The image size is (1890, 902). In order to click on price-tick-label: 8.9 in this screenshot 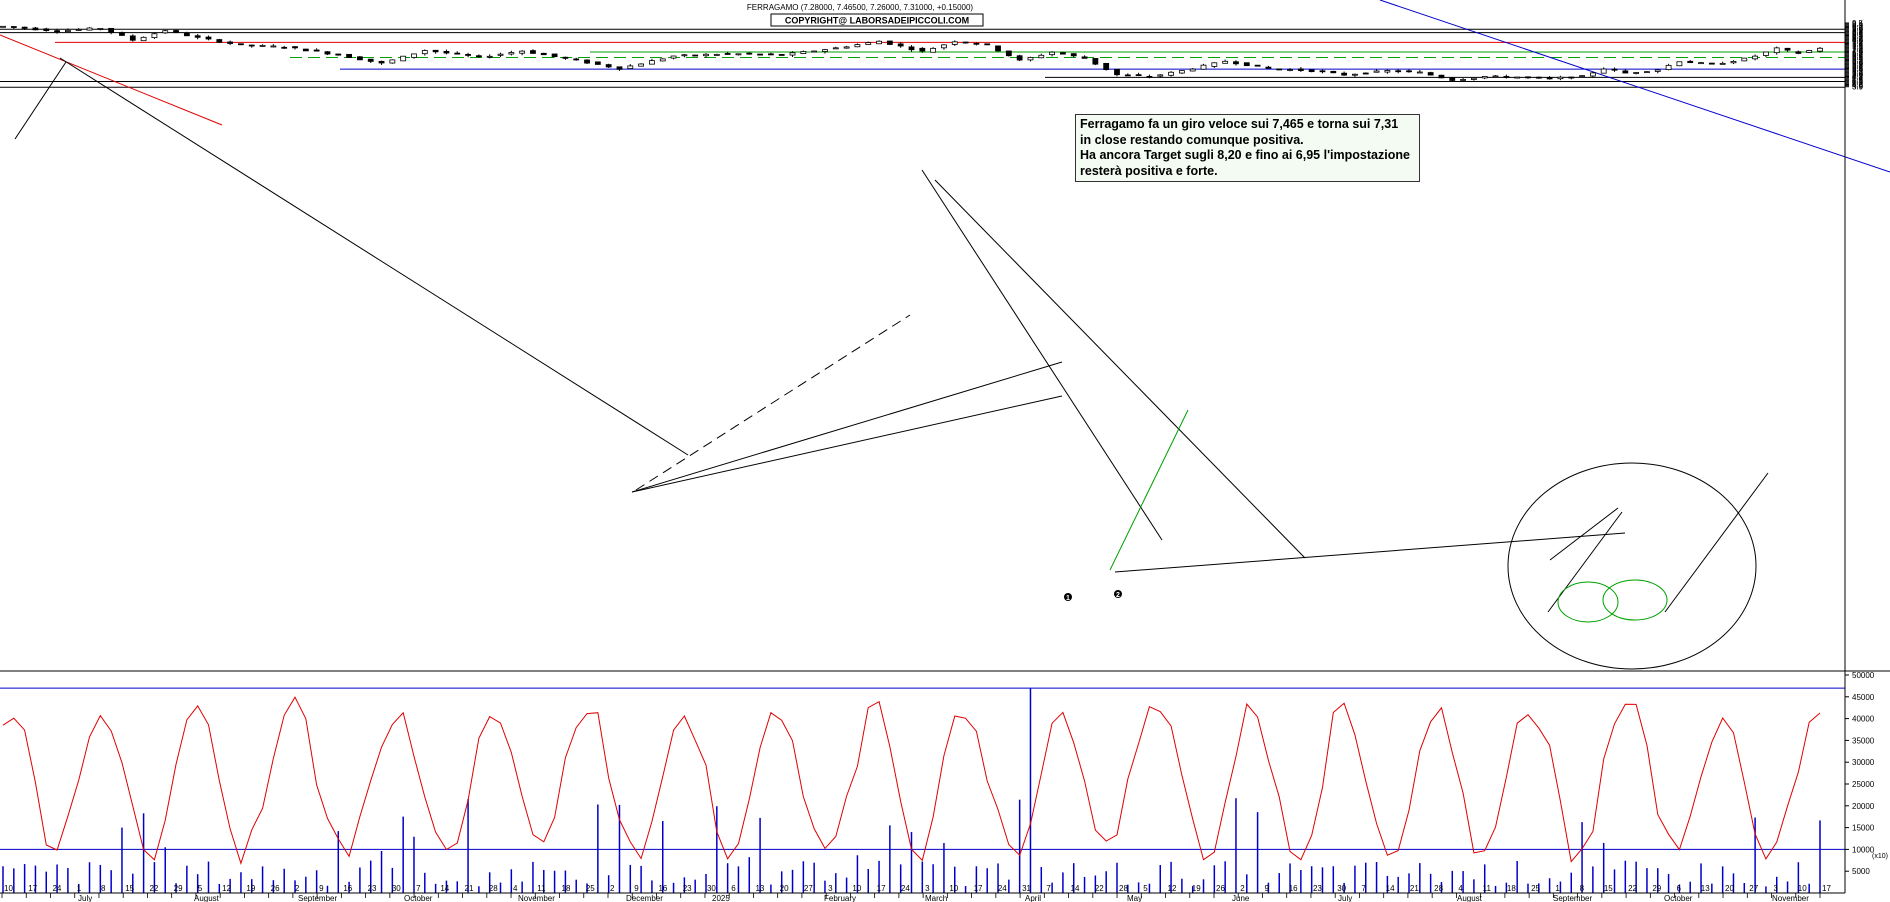, I will do `click(1858, 30)`.